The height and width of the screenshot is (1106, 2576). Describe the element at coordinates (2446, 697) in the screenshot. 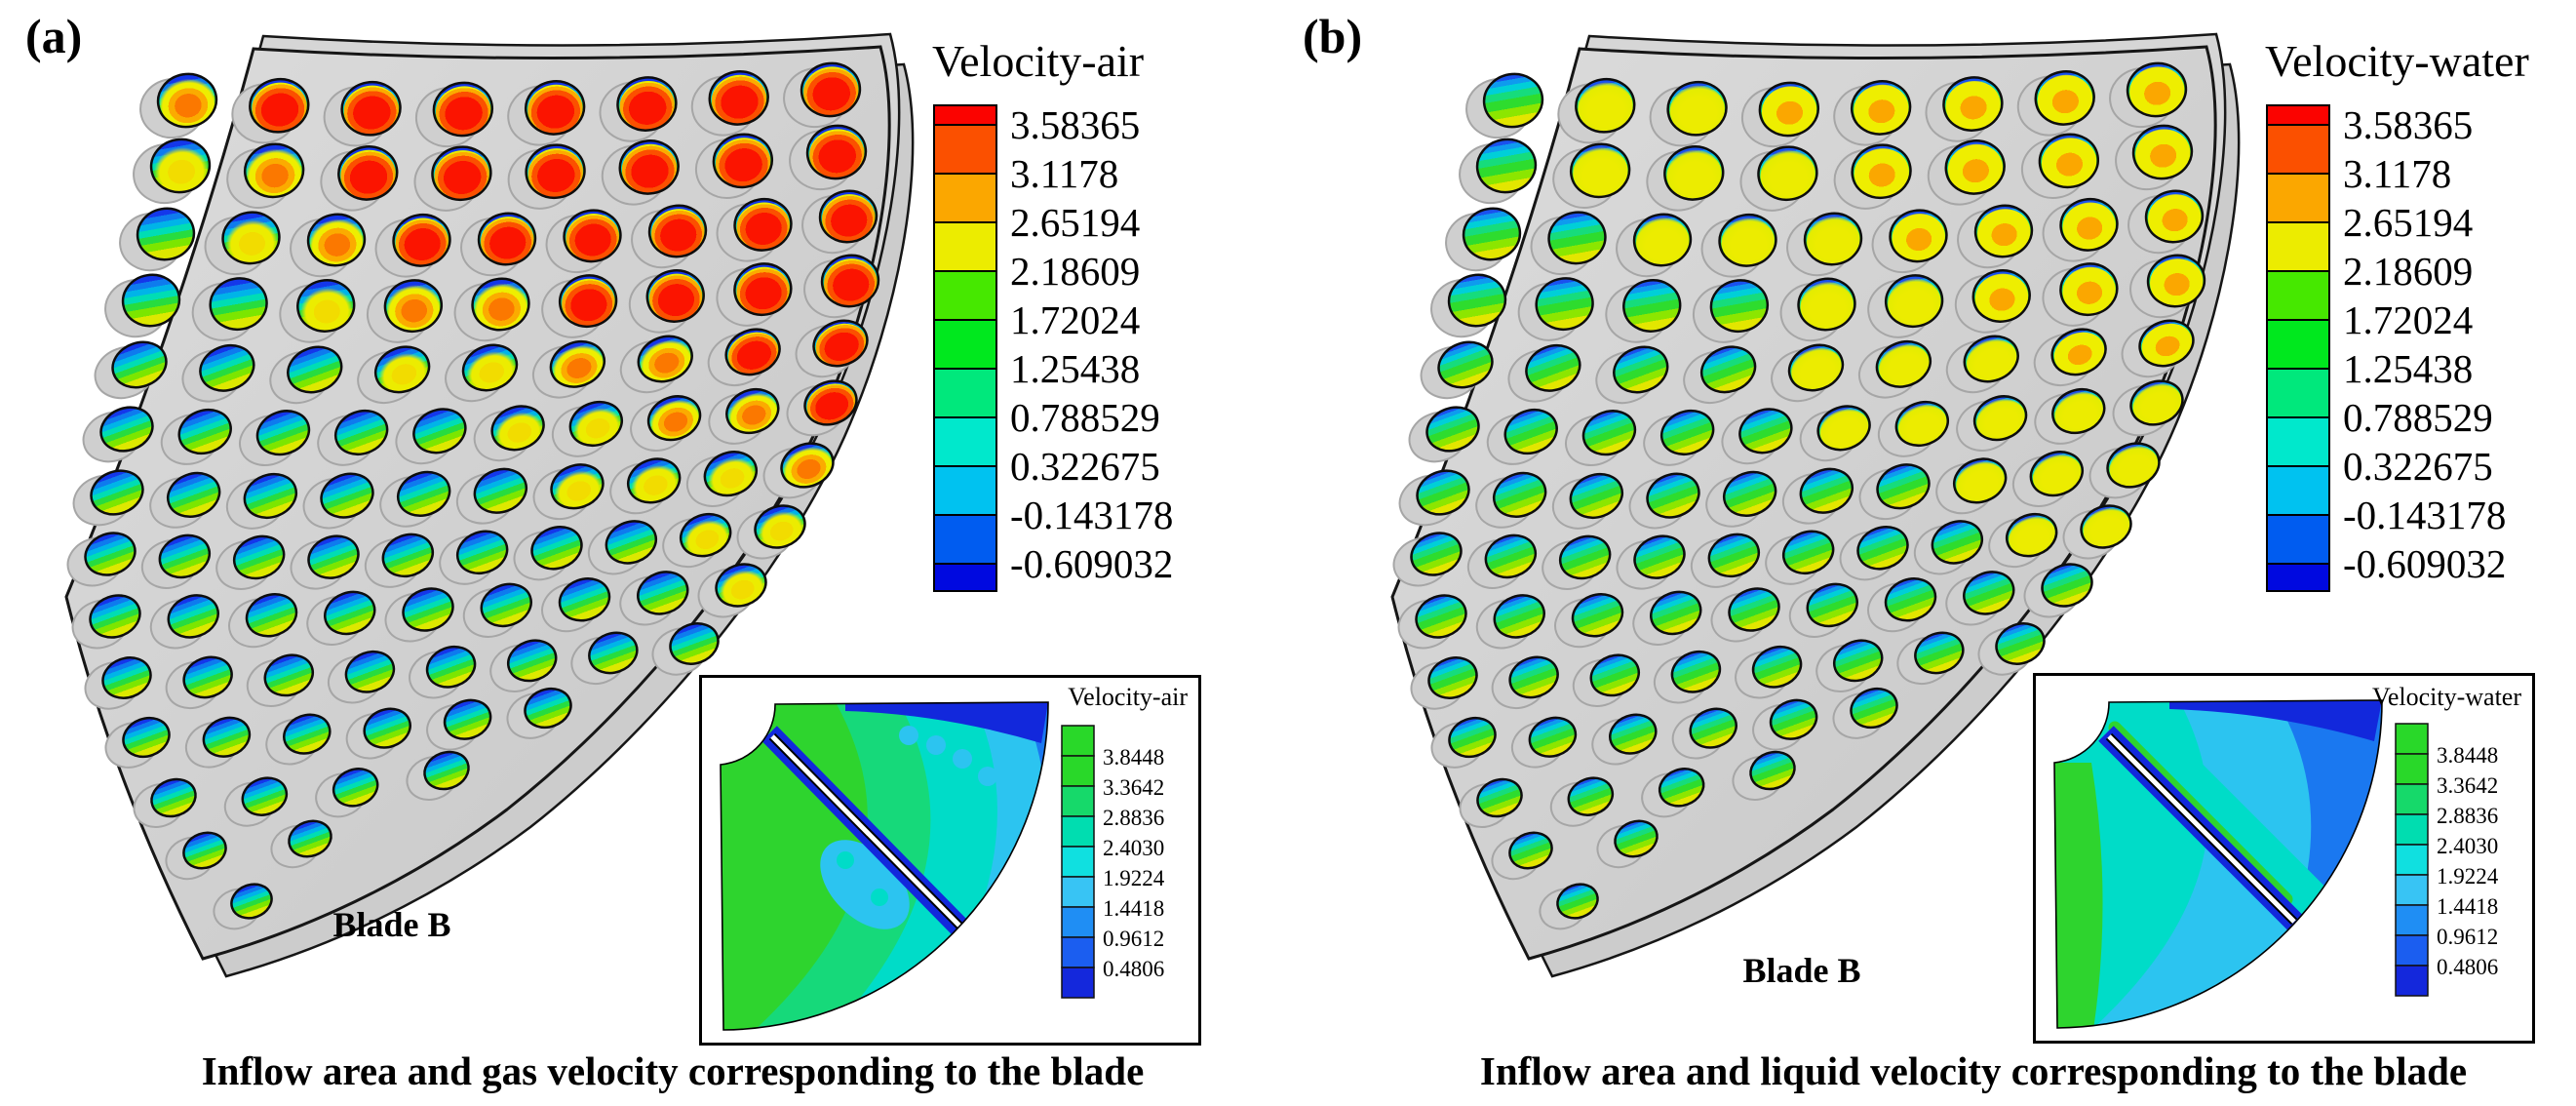

I see `inset-title-water: Velocity-water` at that location.